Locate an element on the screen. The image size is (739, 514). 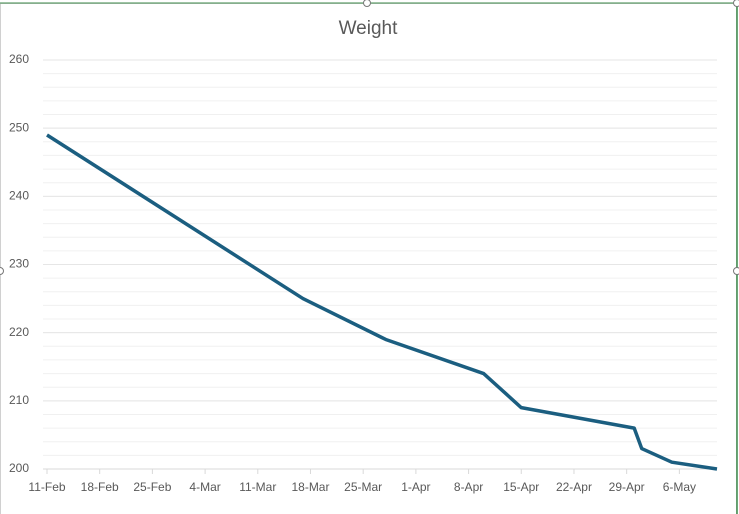
chart-title: Weight is located at coordinates (369, 28).